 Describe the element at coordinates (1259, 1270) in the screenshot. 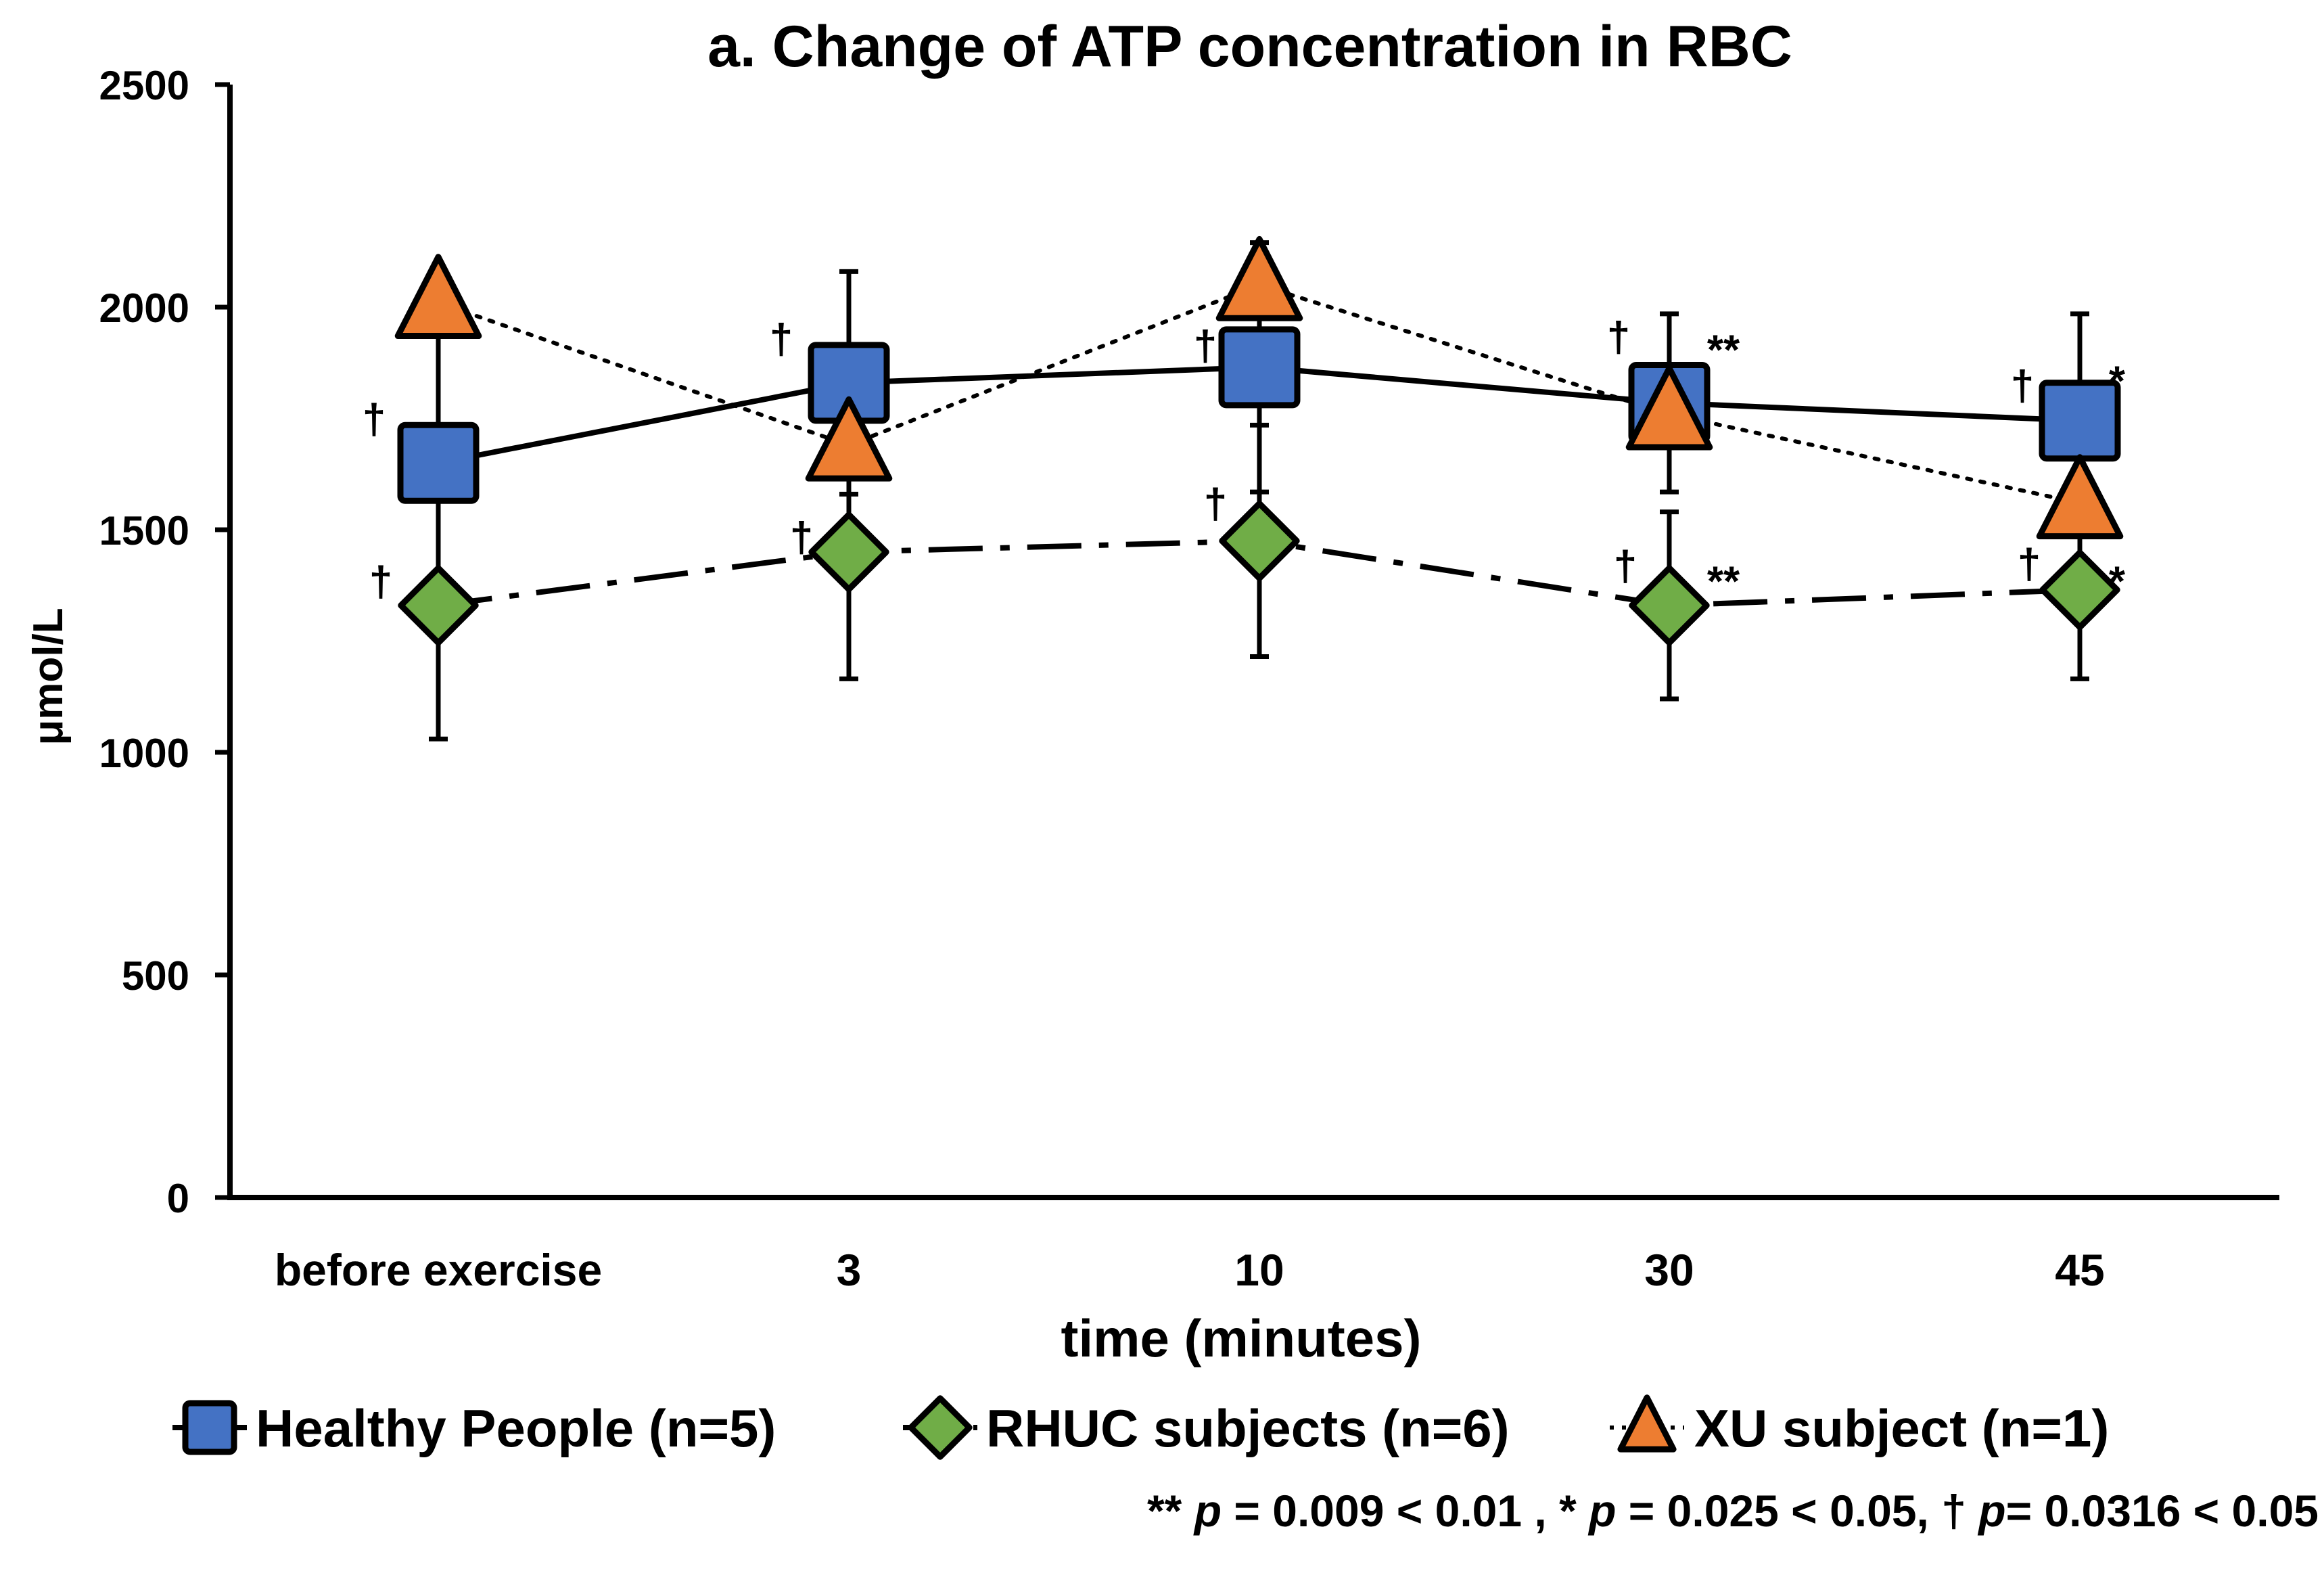

I see `x-tick-label: 10` at that location.